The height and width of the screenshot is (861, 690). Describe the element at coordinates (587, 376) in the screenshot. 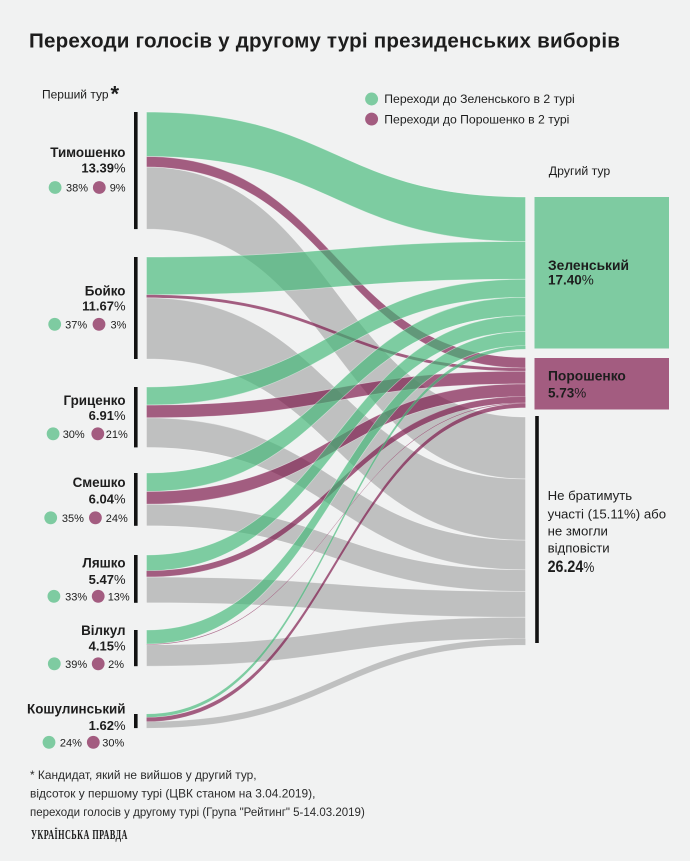

I see `svg-text: Порошенко` at that location.